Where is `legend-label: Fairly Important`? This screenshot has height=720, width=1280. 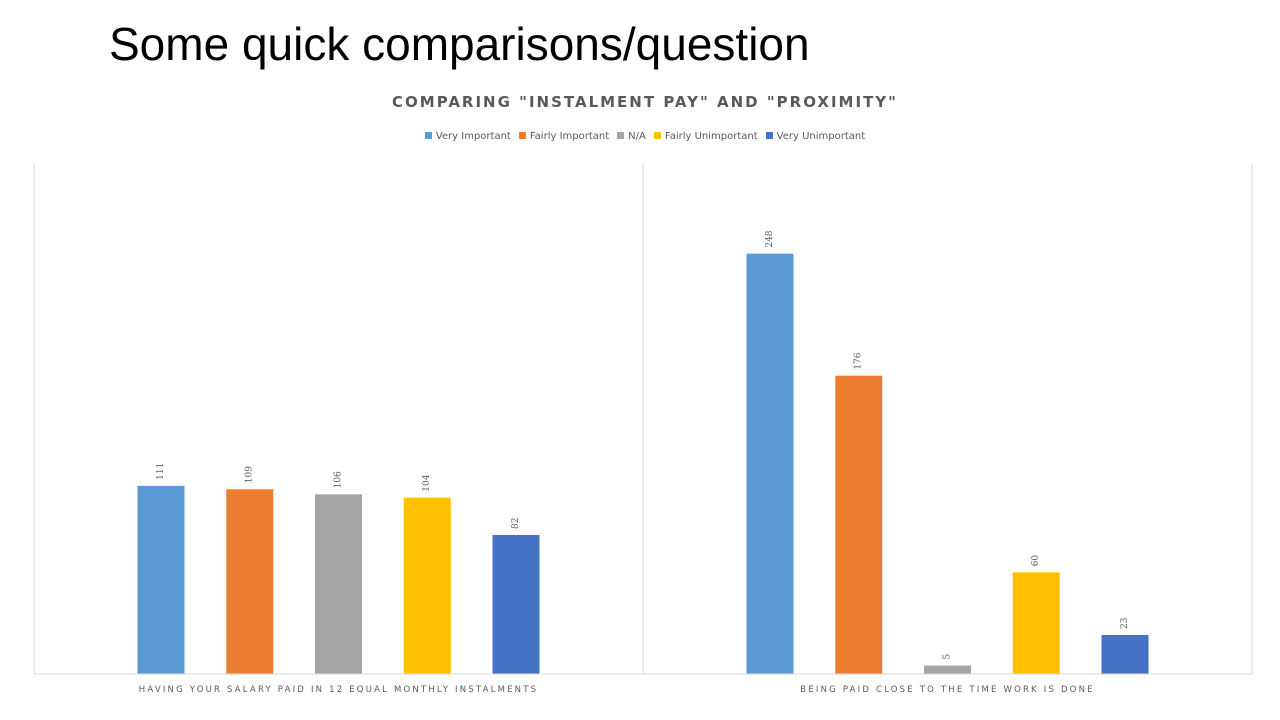 legend-label: Fairly Important is located at coordinates (569, 136).